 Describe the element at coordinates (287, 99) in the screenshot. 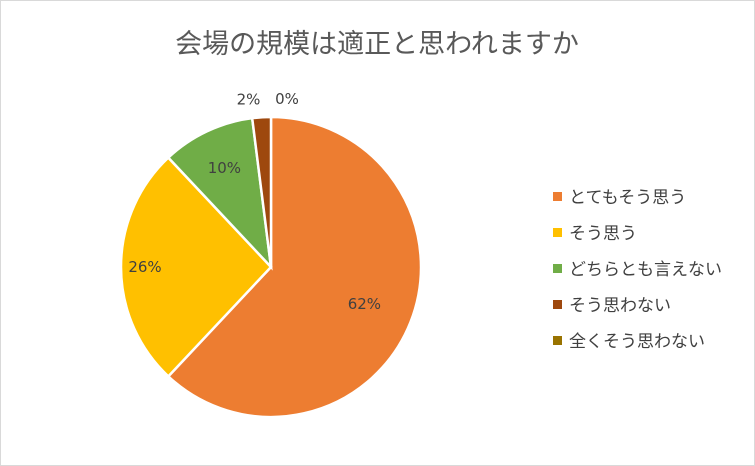

I see `data-label-5: 0%` at that location.